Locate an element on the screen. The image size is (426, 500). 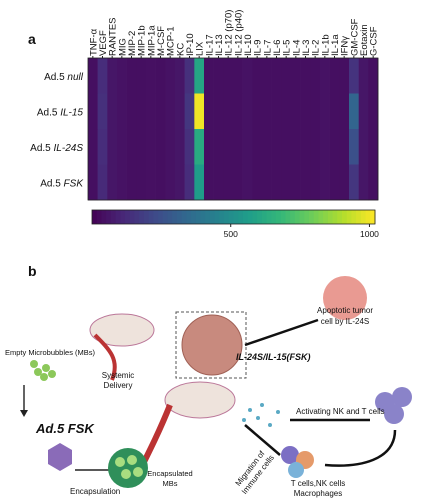
x-tick-label: IL-2 is located at coordinates (316, 48).